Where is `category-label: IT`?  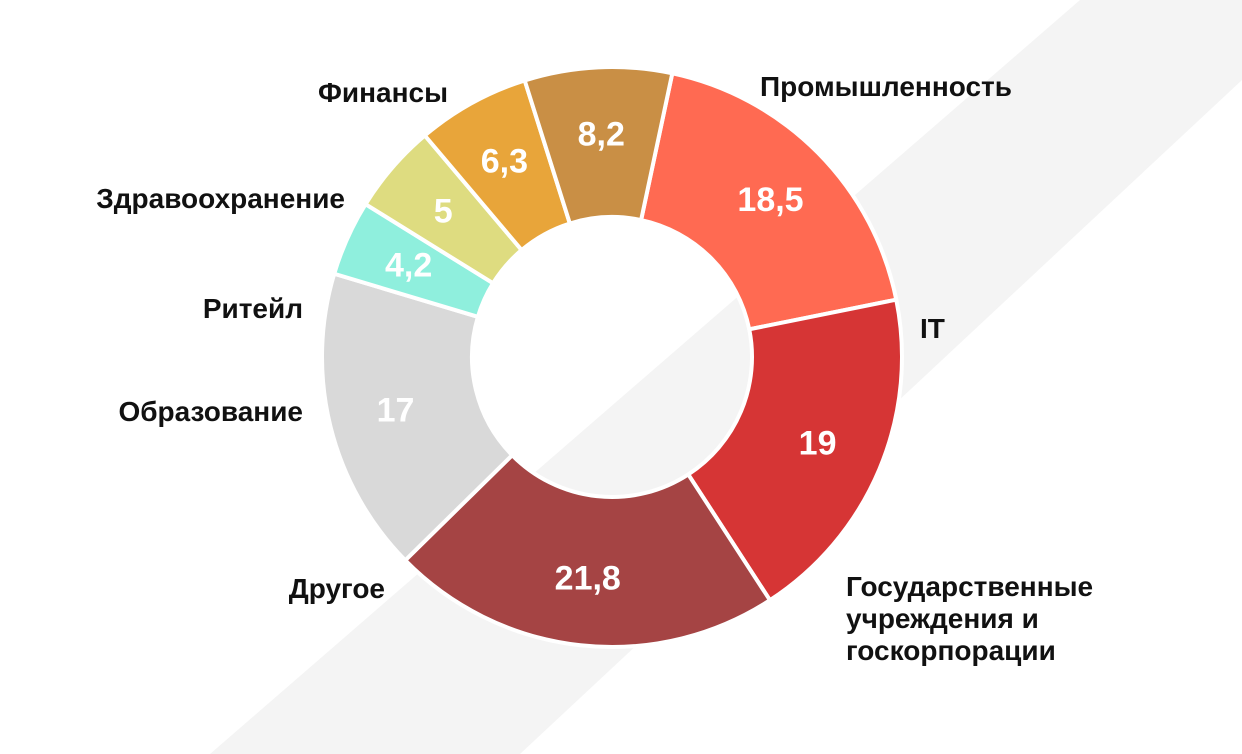
category-label: IT is located at coordinates (932, 328).